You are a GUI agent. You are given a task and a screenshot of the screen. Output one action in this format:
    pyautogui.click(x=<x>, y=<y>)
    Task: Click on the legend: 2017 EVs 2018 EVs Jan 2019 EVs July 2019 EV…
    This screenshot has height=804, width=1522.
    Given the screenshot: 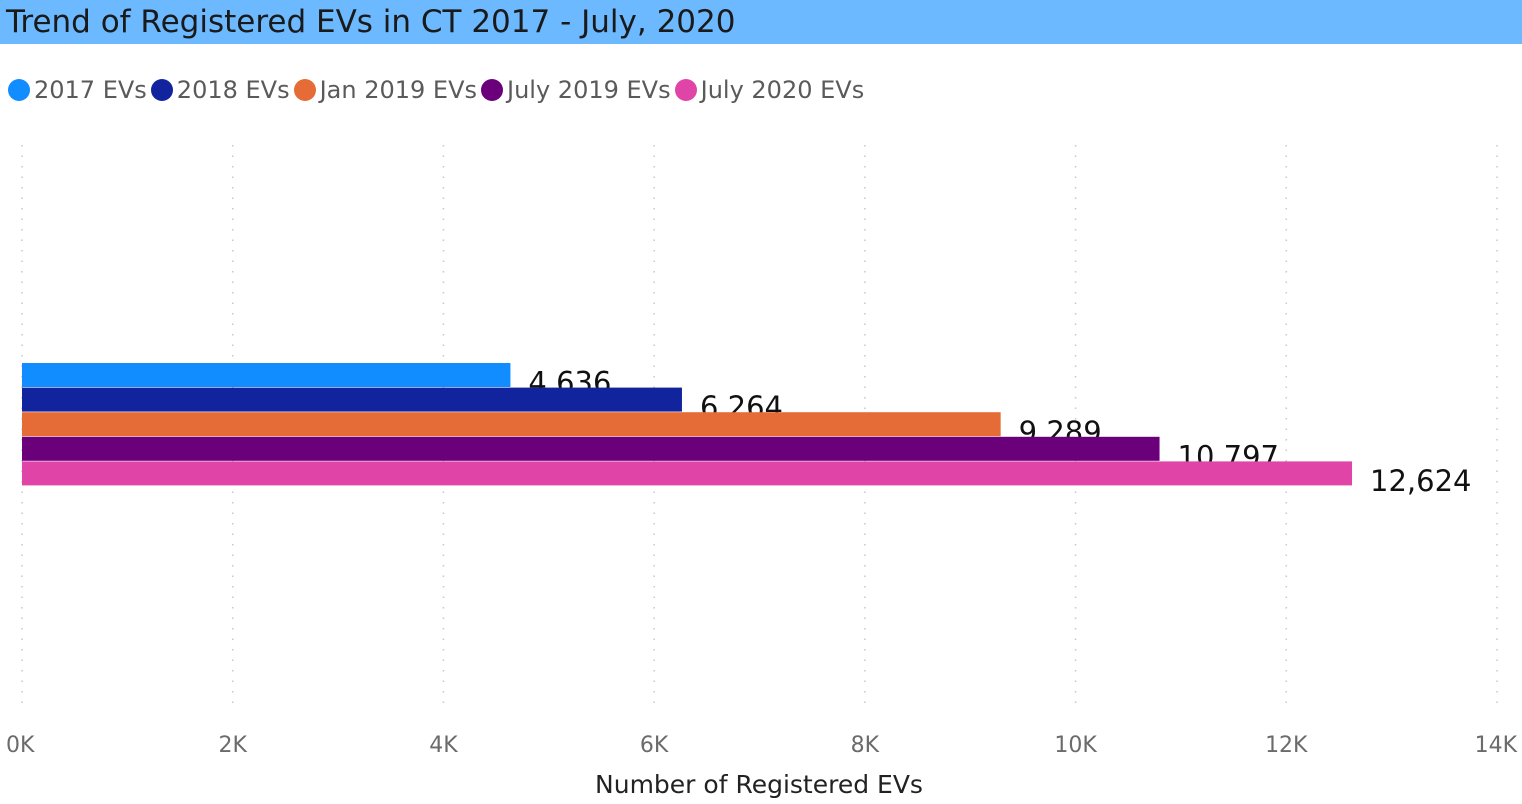 What is the action you would take?
    pyautogui.click(x=438, y=90)
    